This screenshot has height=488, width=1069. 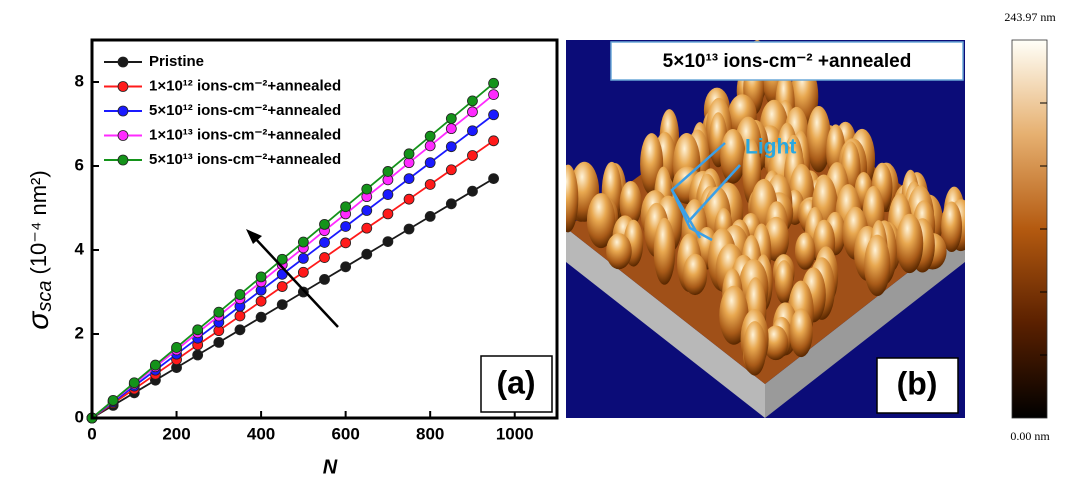 I want to click on y-tick-label: 8, so click(x=79, y=80).